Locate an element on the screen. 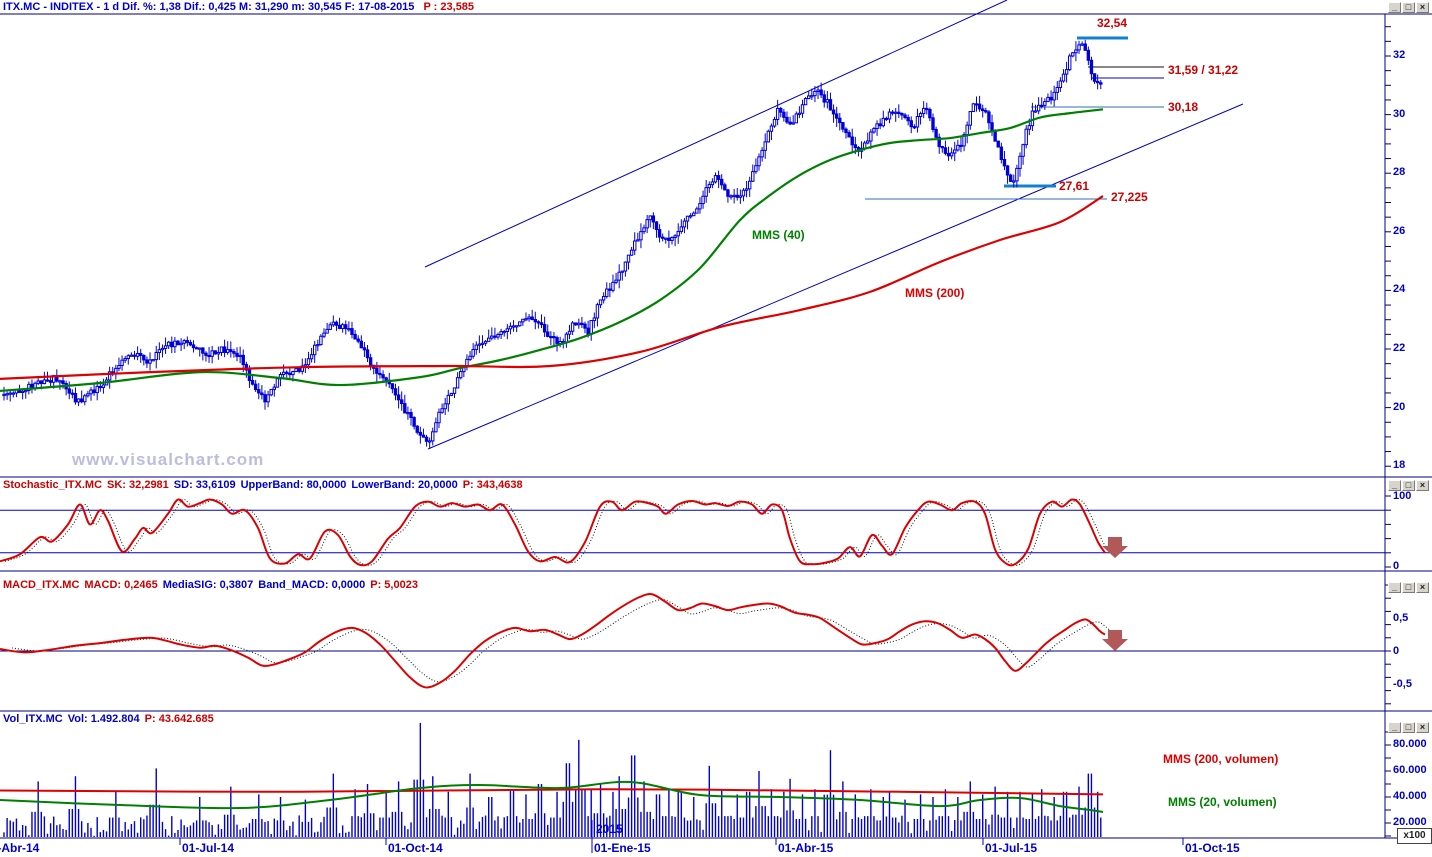  volume-axis-label: 20.000 is located at coordinates (1410, 822).